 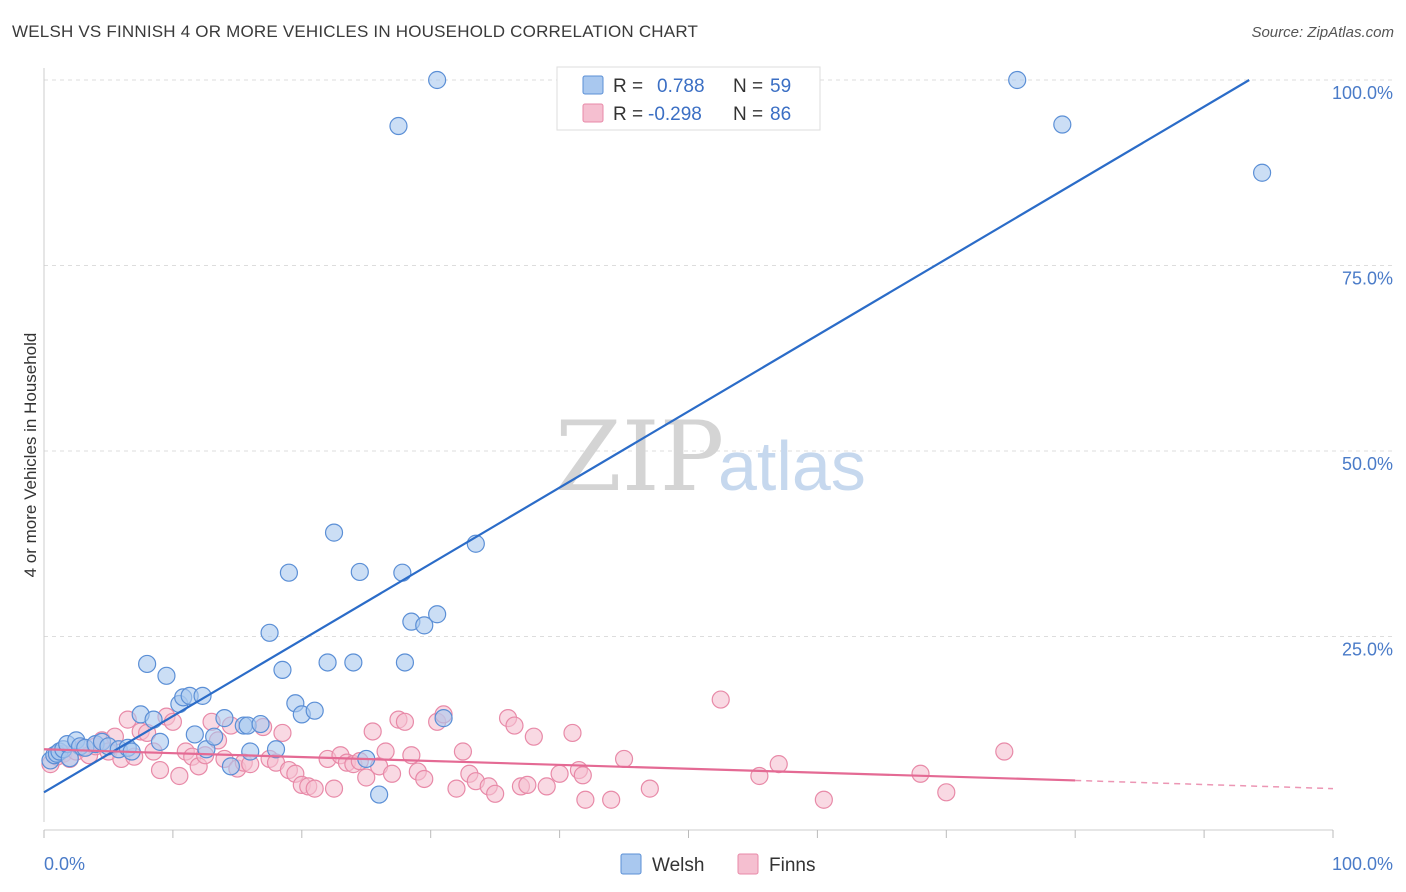 What do you see at coordinates (681, 86) in the screenshot?
I see `legend-r-value-welsh: 0.788` at bounding box center [681, 86].